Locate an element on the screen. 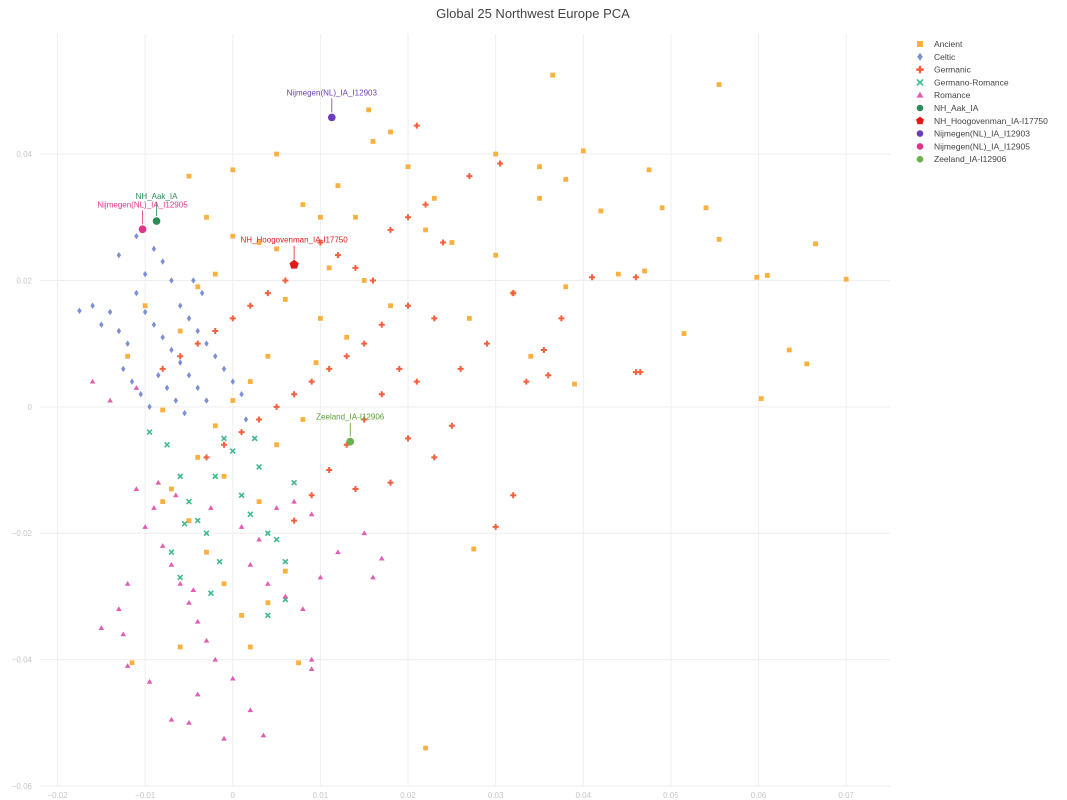 The height and width of the screenshot is (800, 1067). legend-marker-nh-hoogovenman-ia-i17750 is located at coordinates (920, 120).